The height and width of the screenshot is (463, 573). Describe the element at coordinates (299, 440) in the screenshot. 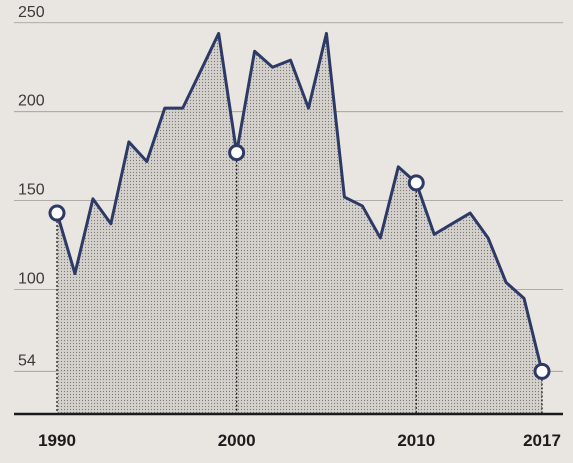

I see `x-axis-ticks: 1990 2000 2010 2017` at that location.